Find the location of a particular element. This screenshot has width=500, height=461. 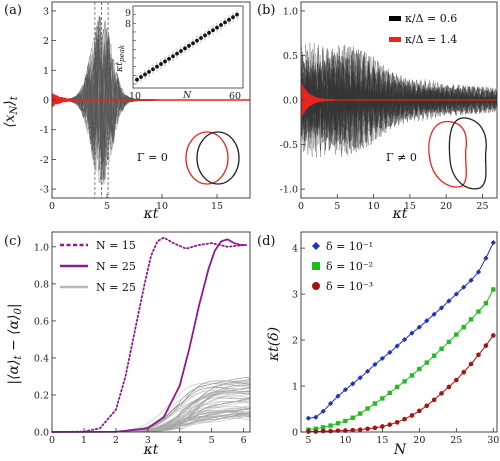

panel-c-trace-gray is located at coordinates (151, 424).